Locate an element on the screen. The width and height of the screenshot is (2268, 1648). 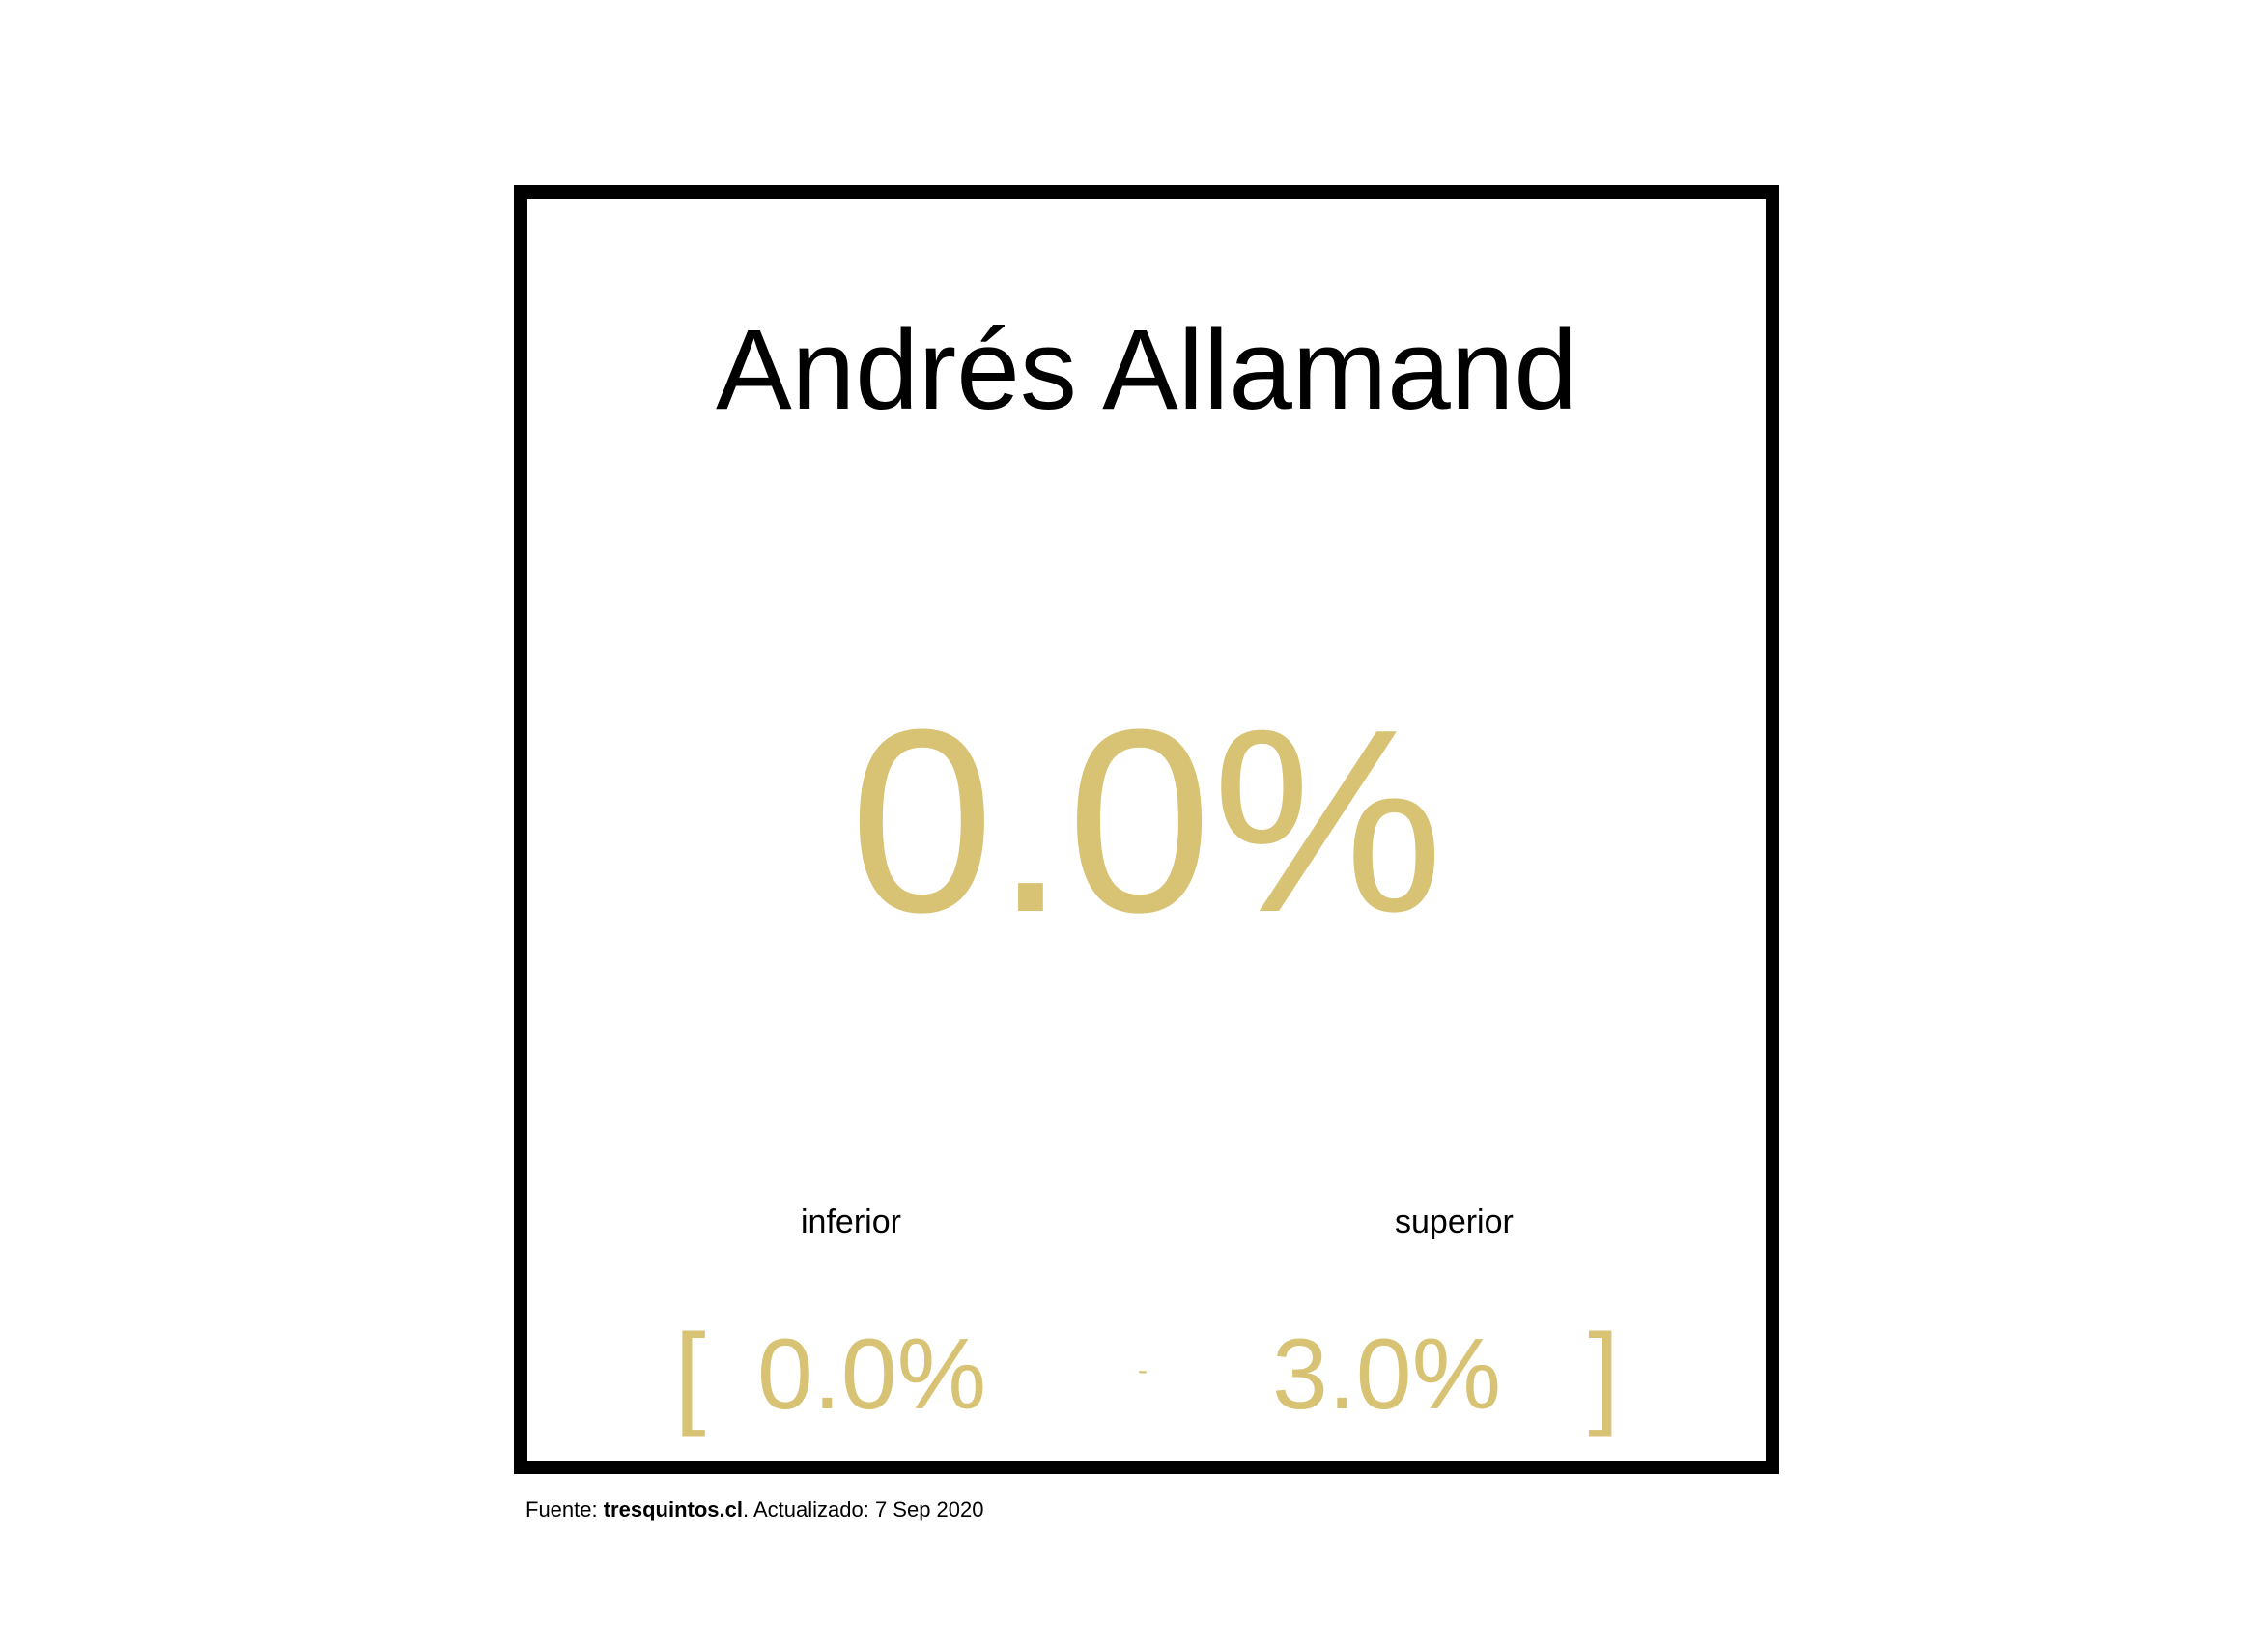
upper-bound-value: 3.0% is located at coordinates (1387, 1375).